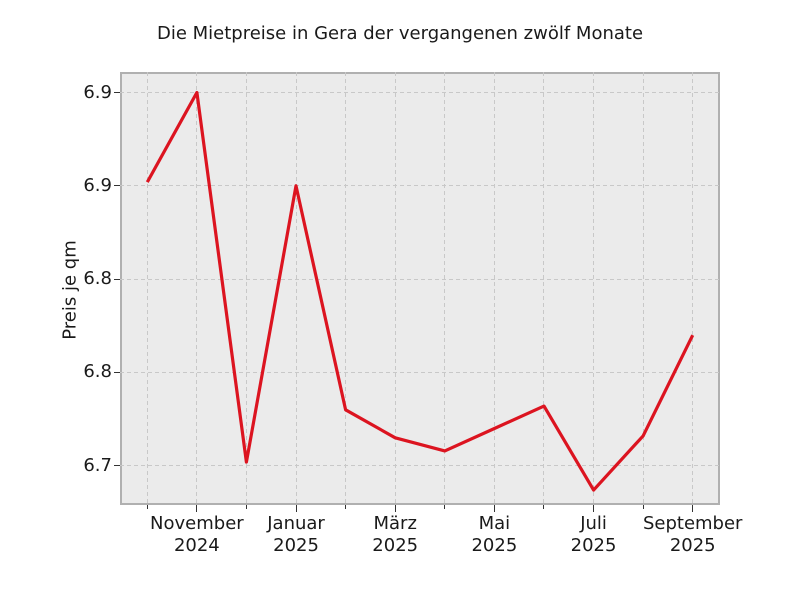 This screenshot has height=600, width=800. I want to click on x-tick-label: März 2025, so click(395, 534).